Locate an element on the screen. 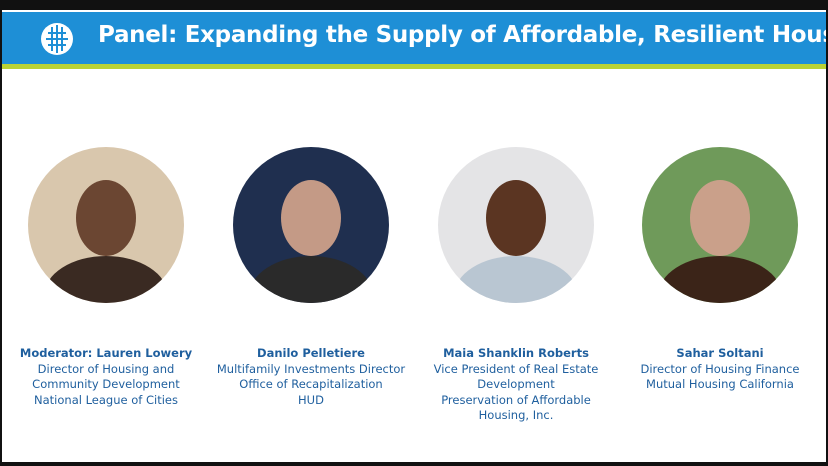 The image size is (828, 466). panelist-role: Community Development is located at coordinates (106, 384).